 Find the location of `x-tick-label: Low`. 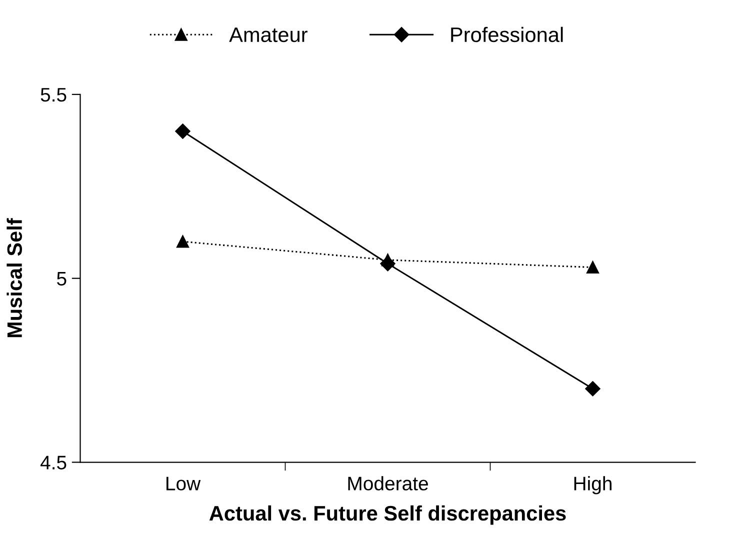

x-tick-label: Low is located at coordinates (183, 483).